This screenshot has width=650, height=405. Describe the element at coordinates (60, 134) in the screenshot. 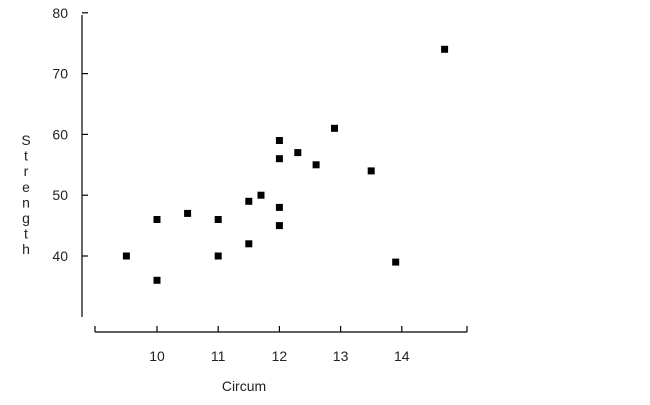

I see `y-tick-label: 60` at that location.